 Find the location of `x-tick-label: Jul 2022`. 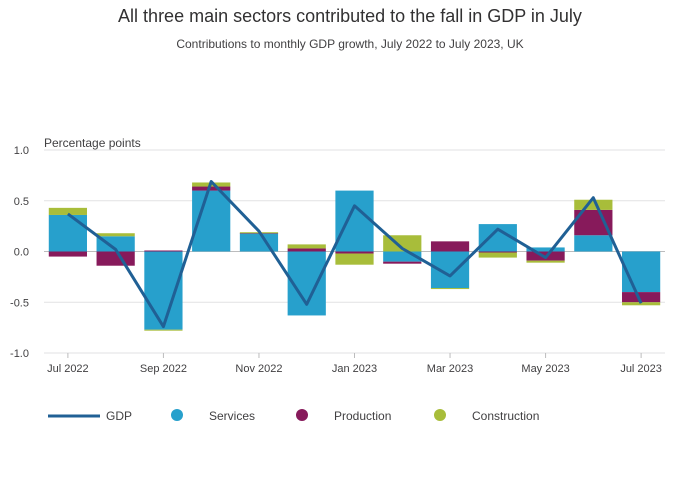

x-tick-label: Jul 2022 is located at coordinates (68, 369).